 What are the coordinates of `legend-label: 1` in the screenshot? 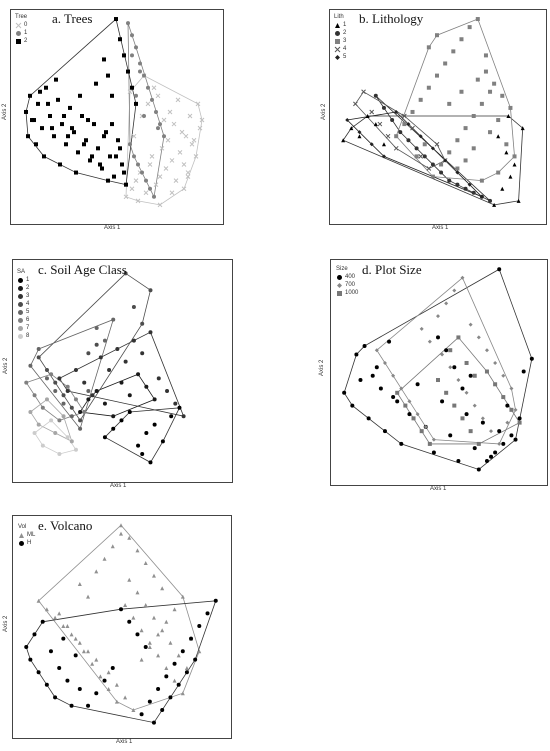 It's located at (26, 33).